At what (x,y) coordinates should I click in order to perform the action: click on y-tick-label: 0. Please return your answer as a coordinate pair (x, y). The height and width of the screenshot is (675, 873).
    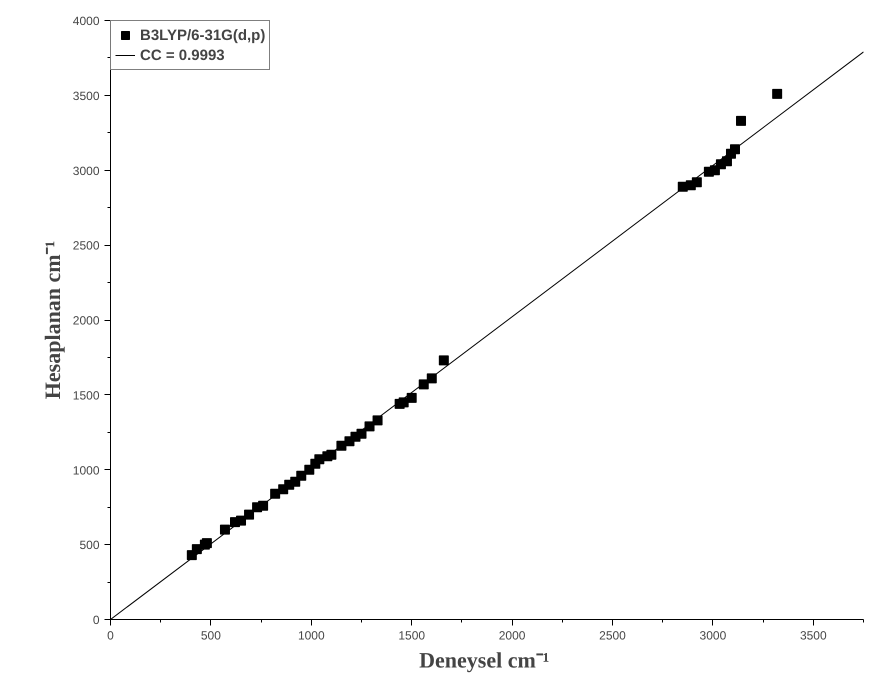
    Looking at the image, I should click on (96, 620).